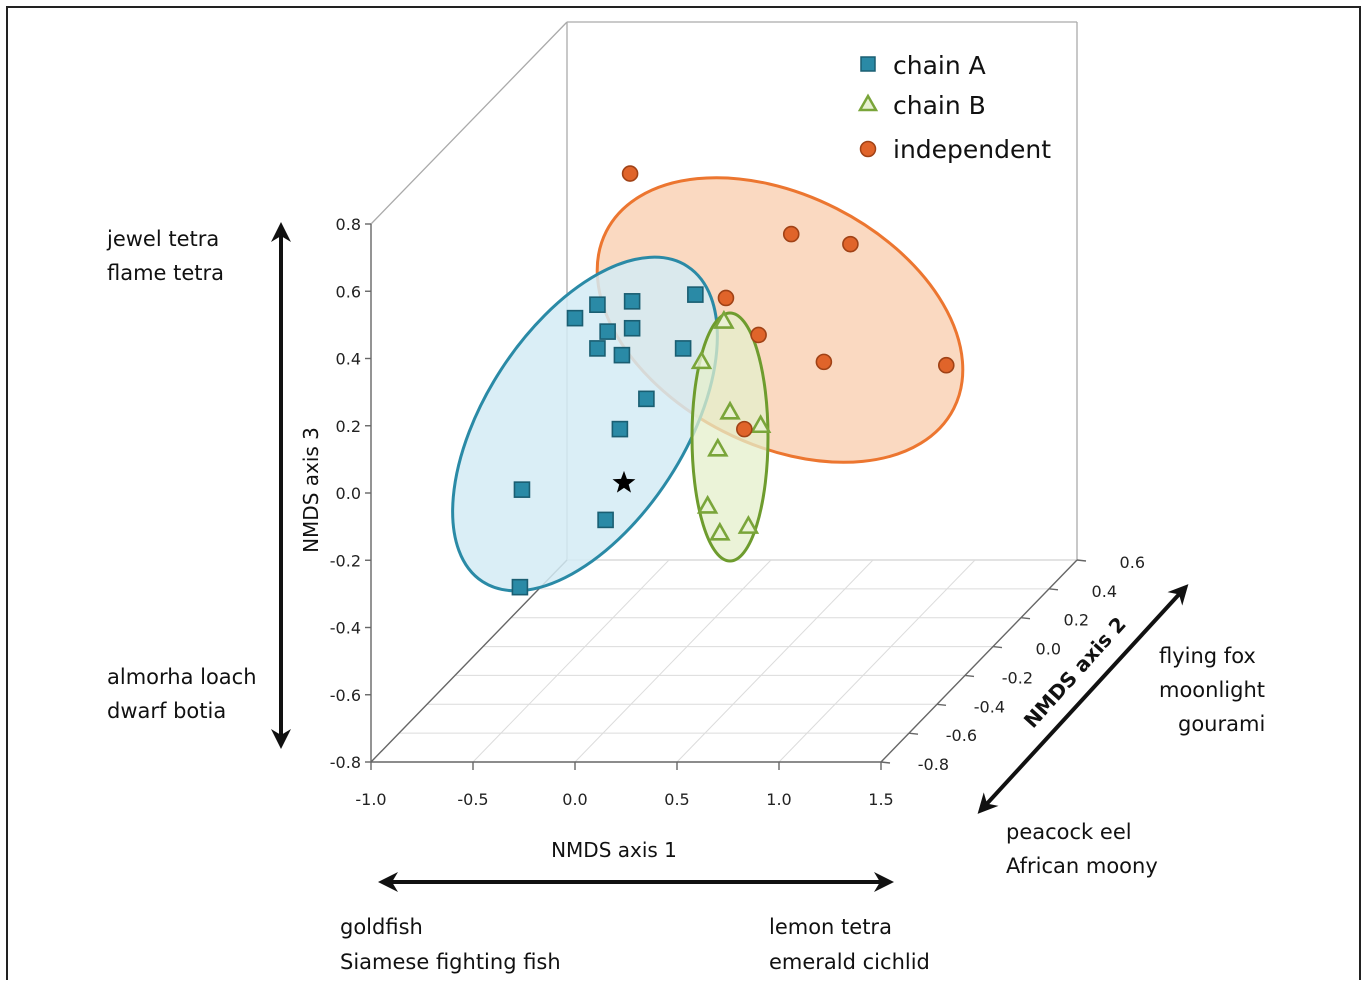 Image resolution: width=1369 pixels, height=982 pixels. I want to click on species-label: lemon tetra, so click(830, 927).